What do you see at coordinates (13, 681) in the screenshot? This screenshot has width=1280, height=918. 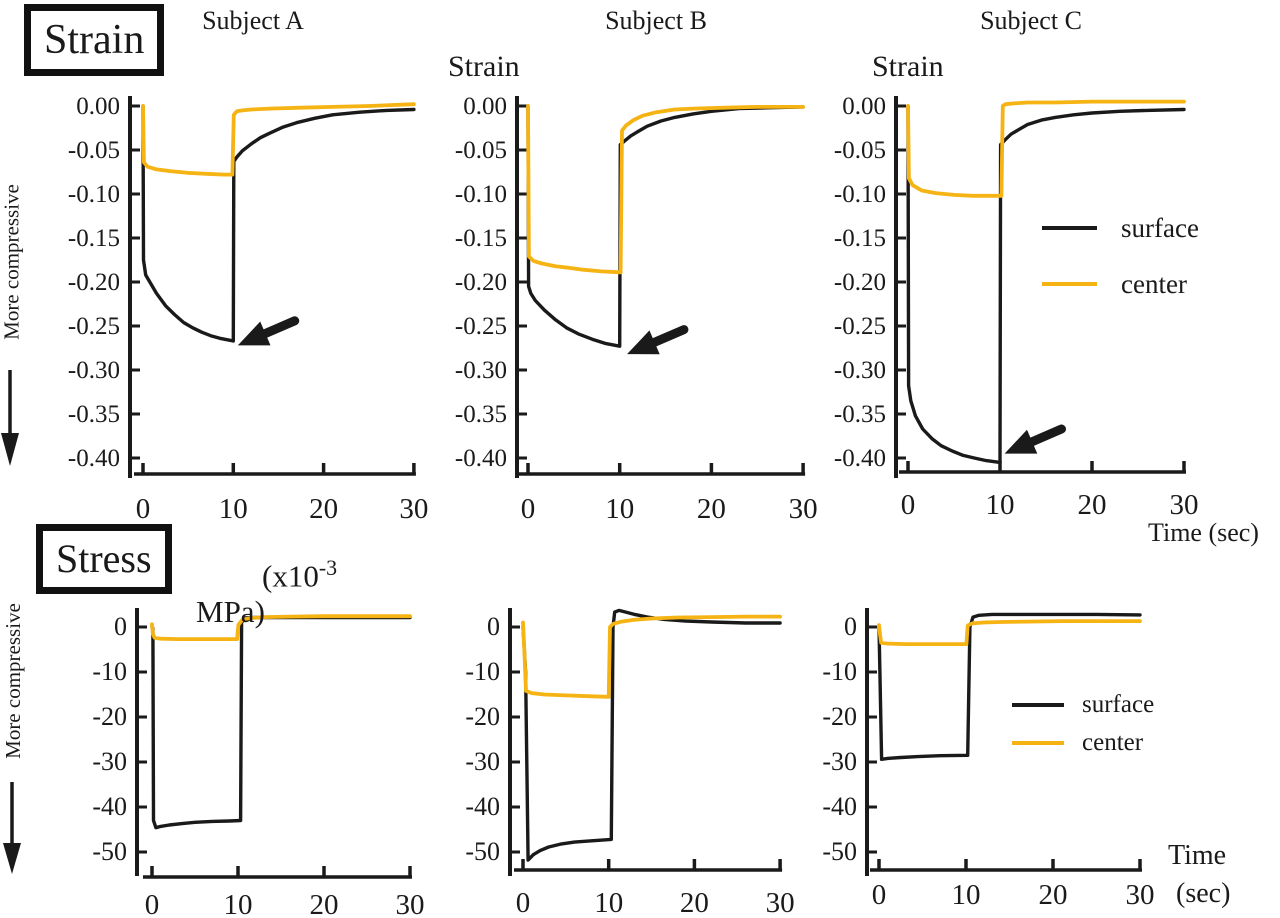 I see `more-compressive-label-stress: More compressive` at bounding box center [13, 681].